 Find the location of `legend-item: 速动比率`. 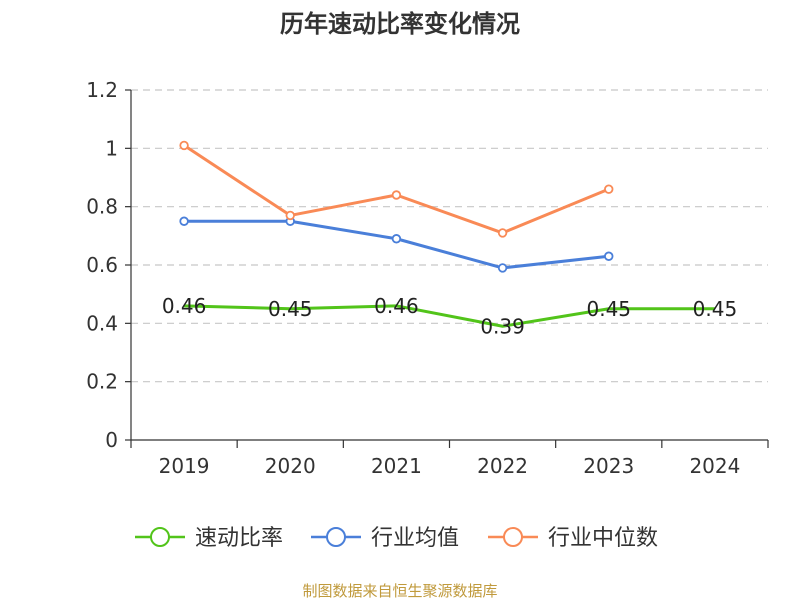

legend-item: 速动比率 is located at coordinates (209, 538).